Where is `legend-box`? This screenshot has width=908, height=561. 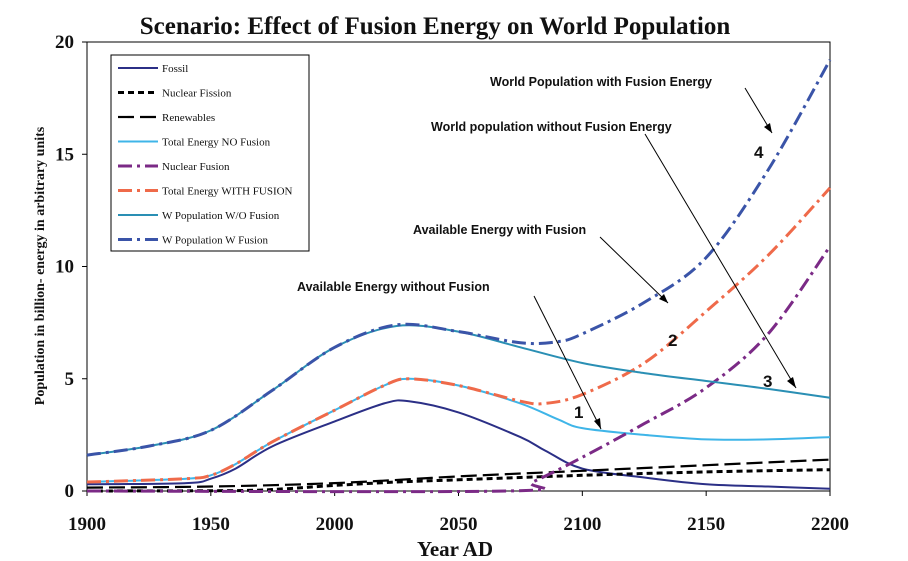
legend-box is located at coordinates (210, 153).